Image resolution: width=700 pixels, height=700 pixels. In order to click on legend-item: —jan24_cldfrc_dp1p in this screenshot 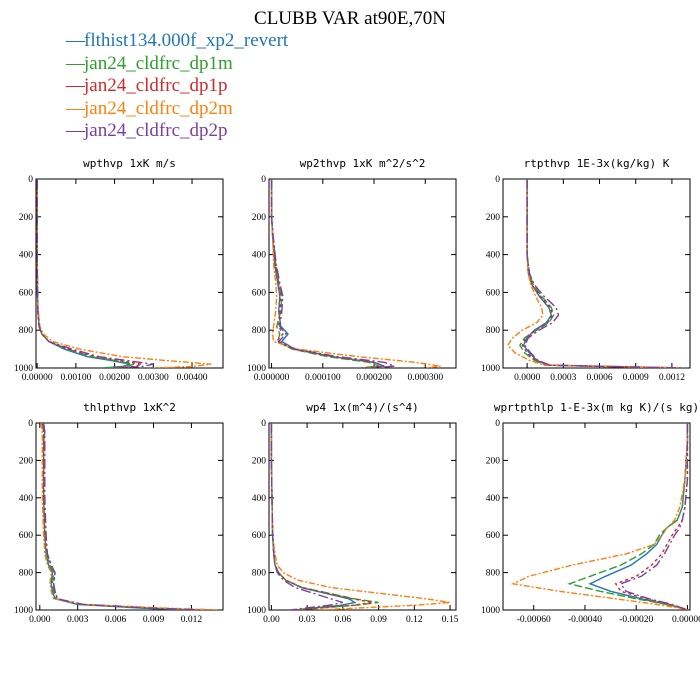, I will do `click(177, 86)`.